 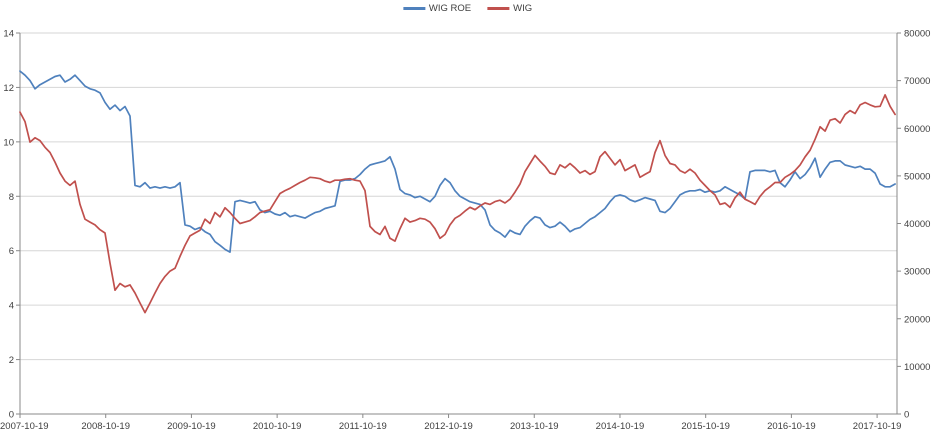 What do you see at coordinates (917, 367) in the screenshot?
I see `y-axis-right-label: 10000` at bounding box center [917, 367].